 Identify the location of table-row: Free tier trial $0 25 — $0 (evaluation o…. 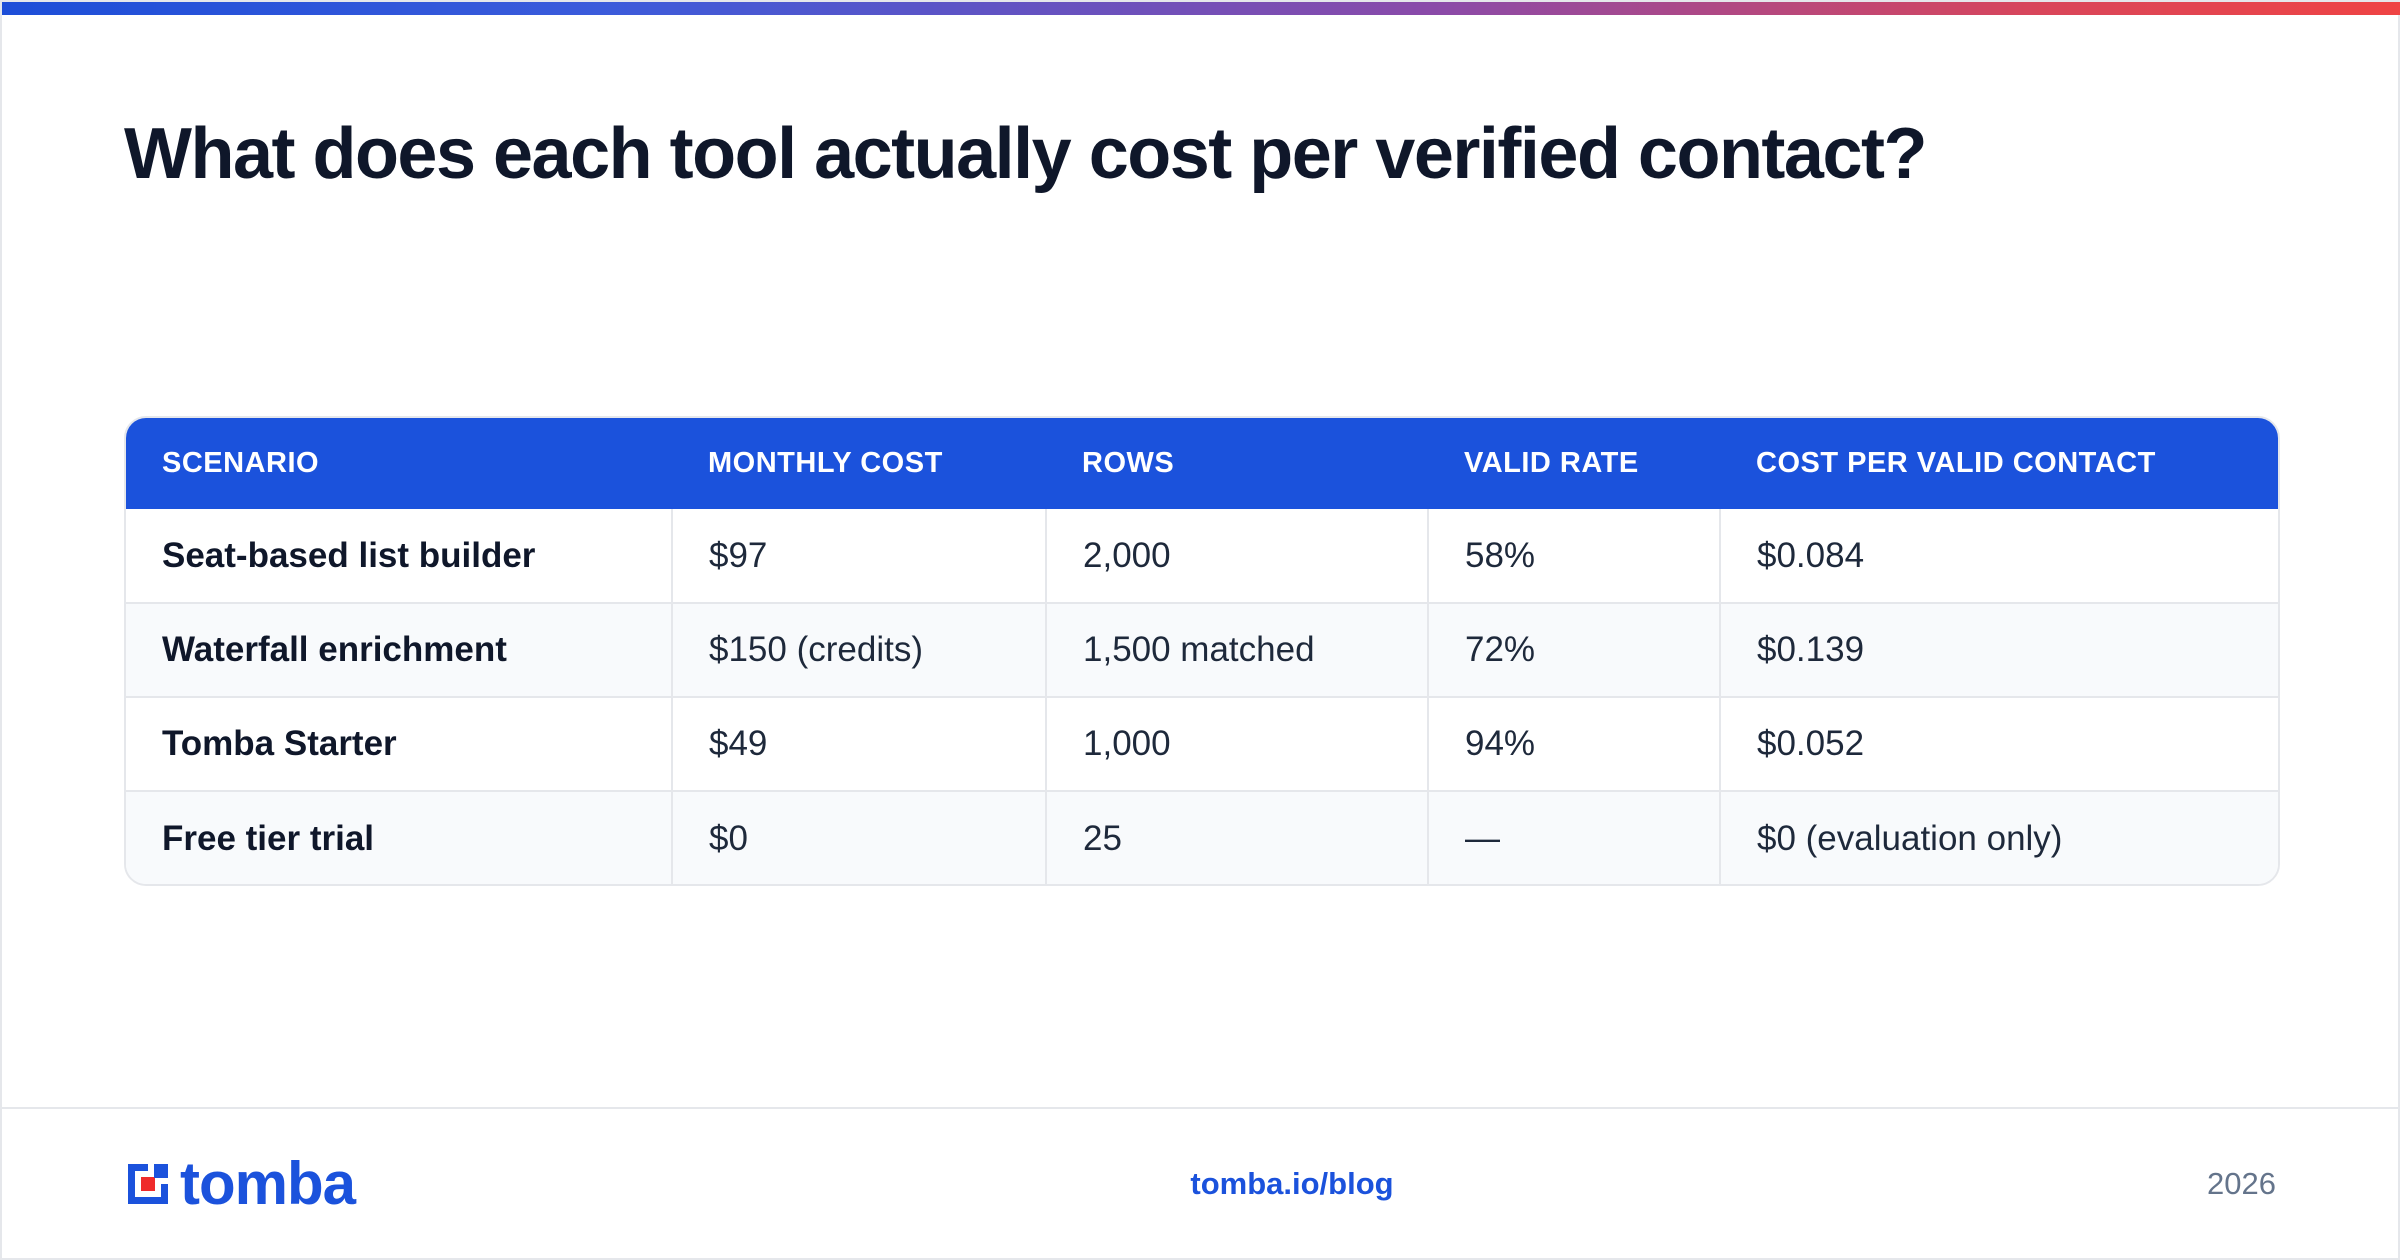
(1202, 837).